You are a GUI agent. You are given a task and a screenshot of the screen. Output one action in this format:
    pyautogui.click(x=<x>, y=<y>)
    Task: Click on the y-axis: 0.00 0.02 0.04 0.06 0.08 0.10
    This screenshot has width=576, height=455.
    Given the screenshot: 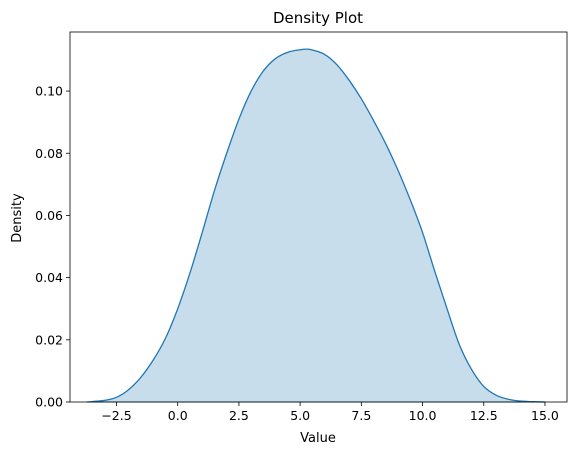 What is the action you would take?
    pyautogui.click(x=52, y=247)
    